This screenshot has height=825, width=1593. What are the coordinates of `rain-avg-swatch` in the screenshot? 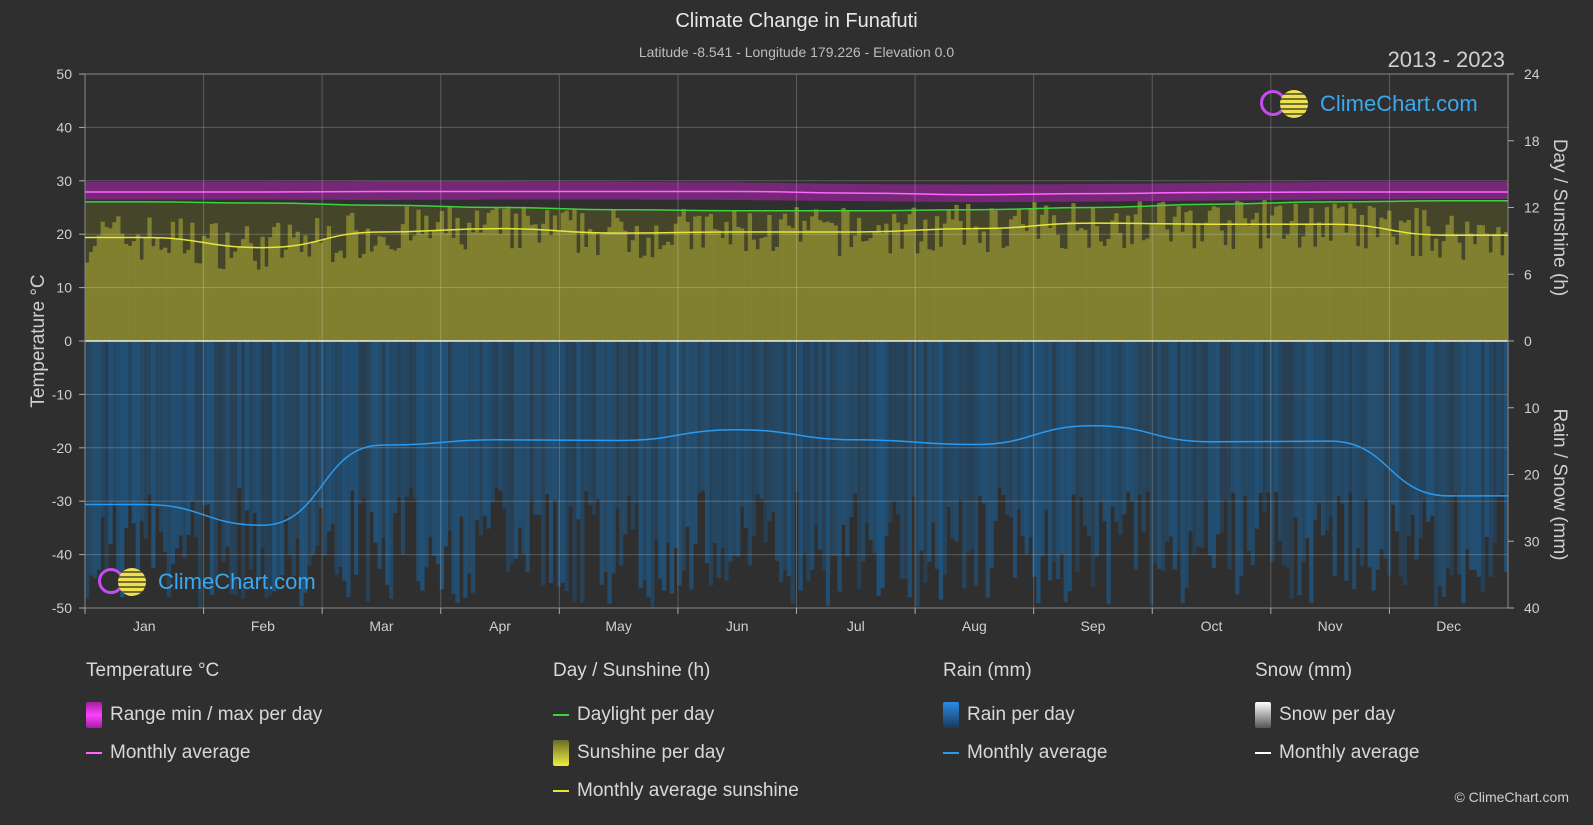 It's located at (951, 753).